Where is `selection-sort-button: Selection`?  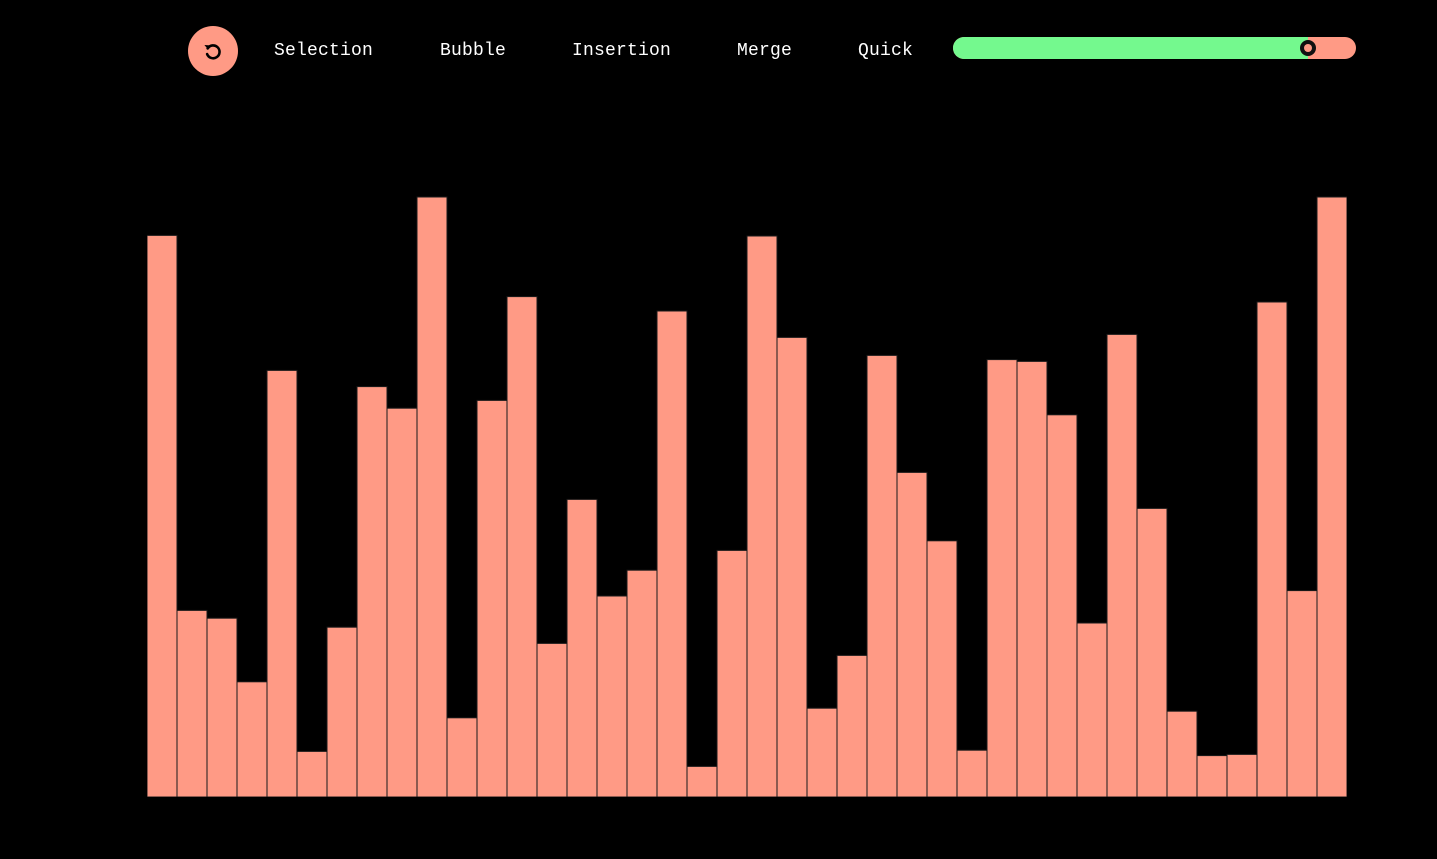
selection-sort-button: Selection is located at coordinates (324, 51).